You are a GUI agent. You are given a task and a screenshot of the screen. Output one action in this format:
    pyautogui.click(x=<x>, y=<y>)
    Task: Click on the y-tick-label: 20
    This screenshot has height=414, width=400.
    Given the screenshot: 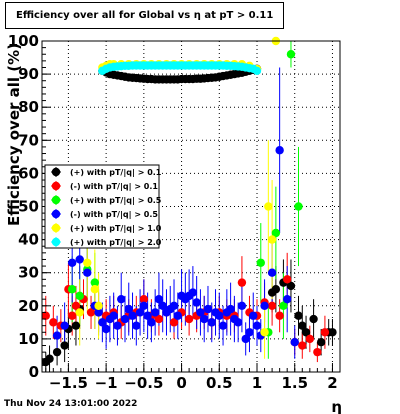 What is the action you would take?
    pyautogui.click(x=28, y=306)
    